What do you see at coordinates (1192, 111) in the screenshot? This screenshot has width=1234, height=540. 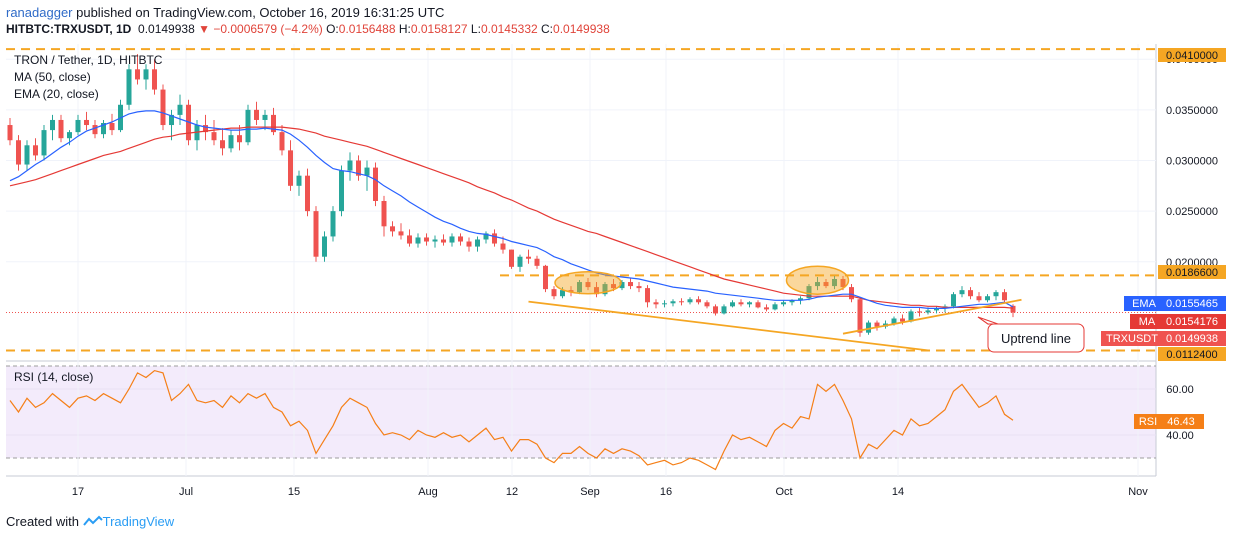 I see `price-tick-label: 0.0350000` at bounding box center [1192, 111].